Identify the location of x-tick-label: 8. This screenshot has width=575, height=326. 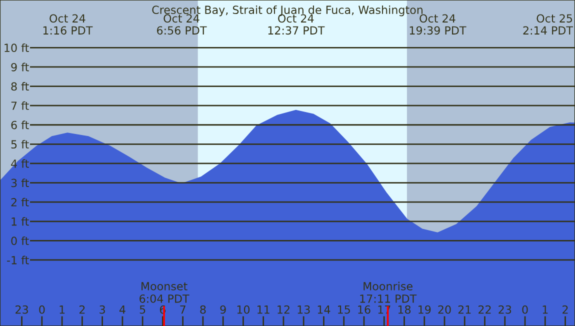
(203, 309).